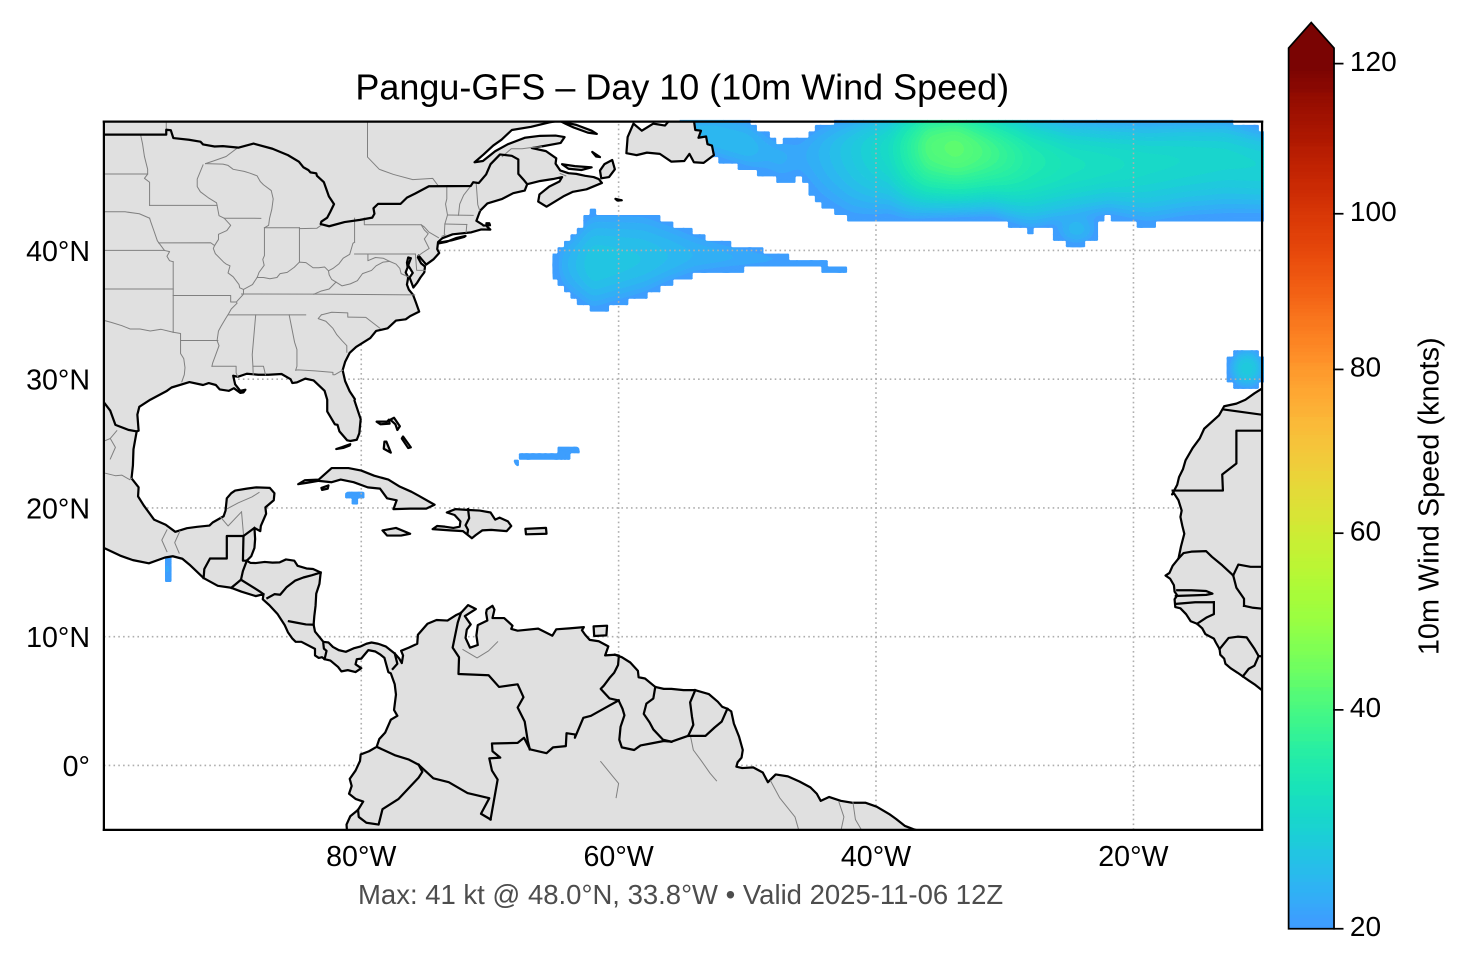  I want to click on svg-text: 10m Wind Speed (knots), so click(1429, 496).